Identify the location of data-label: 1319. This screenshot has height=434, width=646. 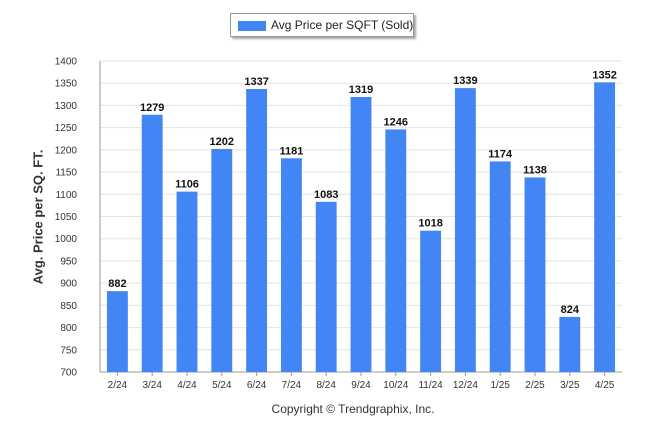
(361, 90).